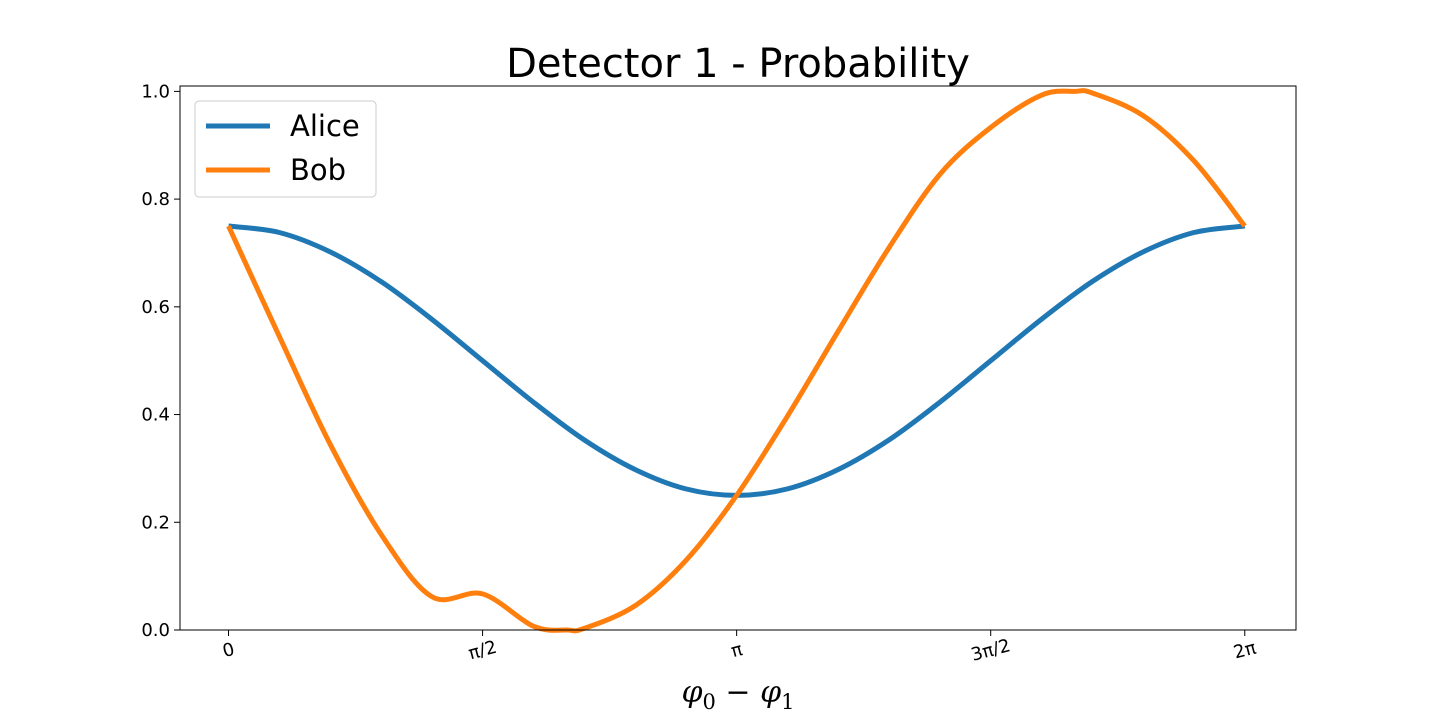 The image size is (1440, 720). I want to click on x-label-part: 0, so click(709, 702).